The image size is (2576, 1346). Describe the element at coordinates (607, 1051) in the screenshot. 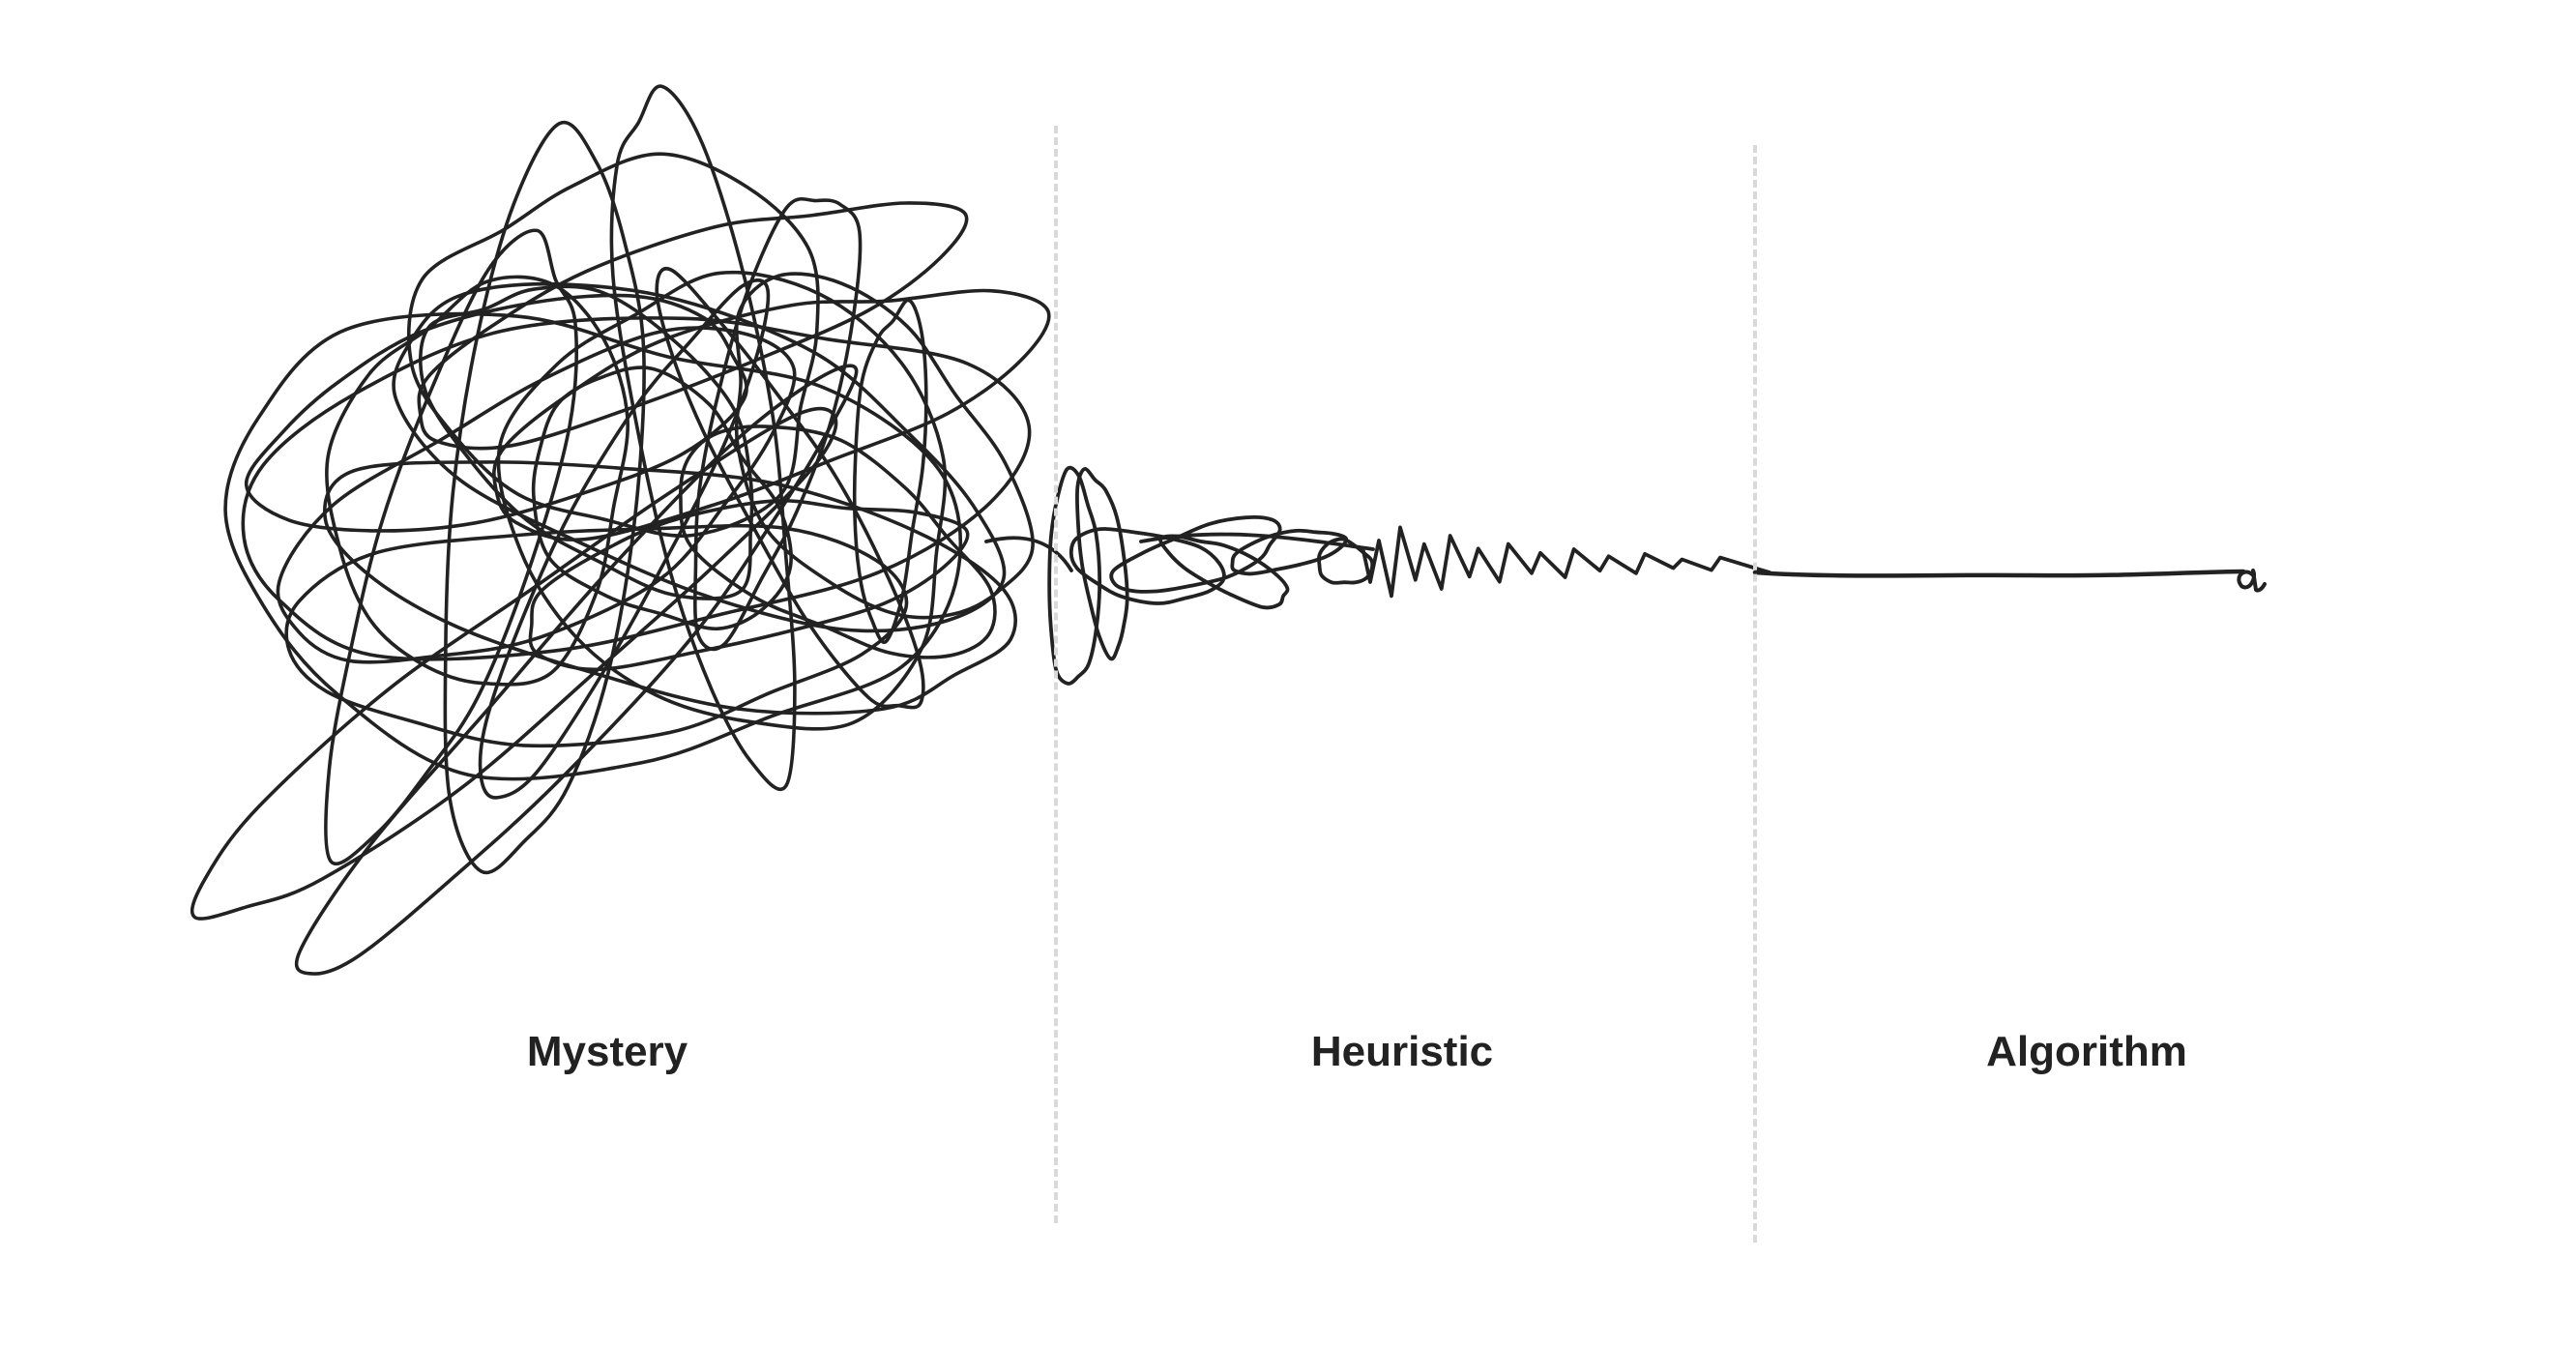

I see `stage-label-mystery: Mystery` at that location.